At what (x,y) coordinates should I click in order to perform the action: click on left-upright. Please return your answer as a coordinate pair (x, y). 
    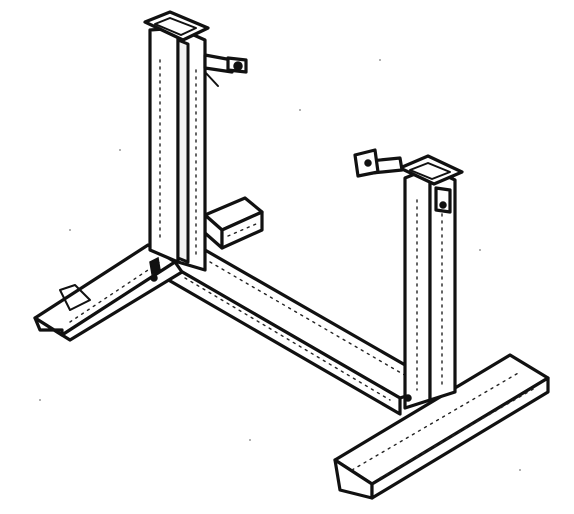
    Looking at the image, I should click on (176, 146).